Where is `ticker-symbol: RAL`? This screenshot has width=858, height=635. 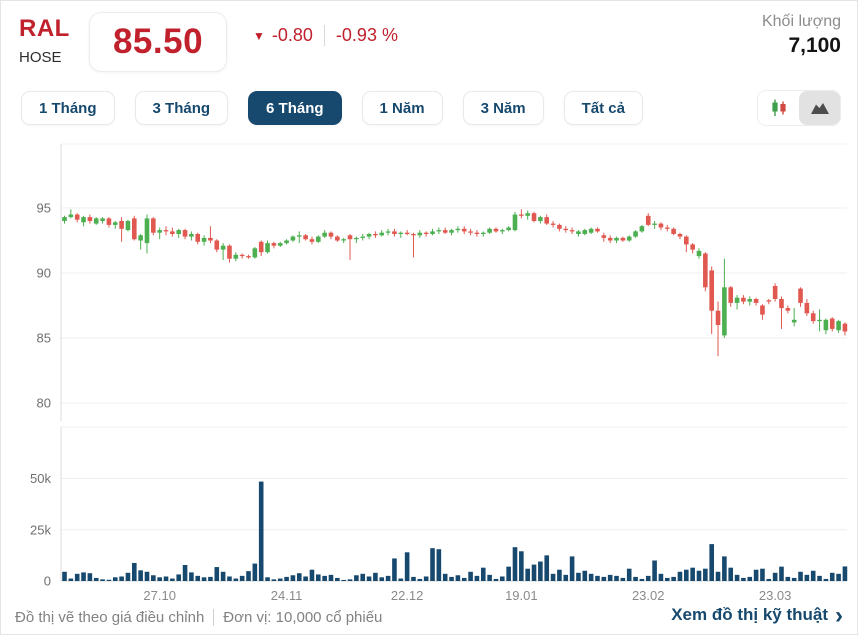
ticker-symbol: RAL is located at coordinates (44, 28).